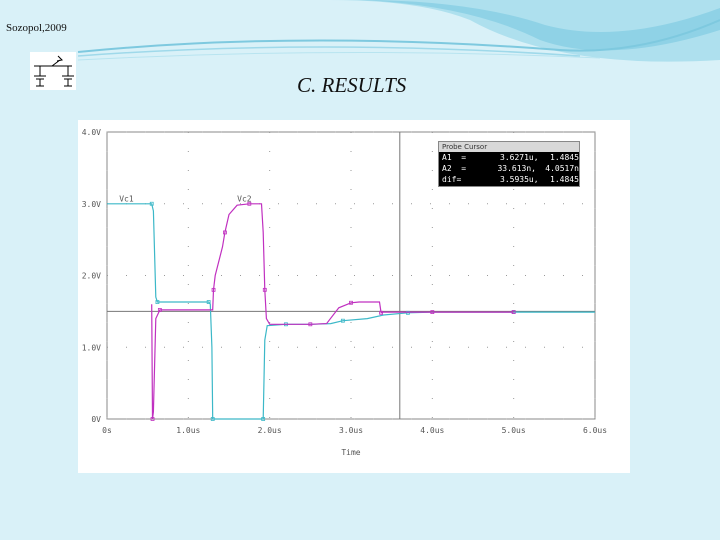  Describe the element at coordinates (398, 31) in the screenshot. I see `header-decoration` at that location.